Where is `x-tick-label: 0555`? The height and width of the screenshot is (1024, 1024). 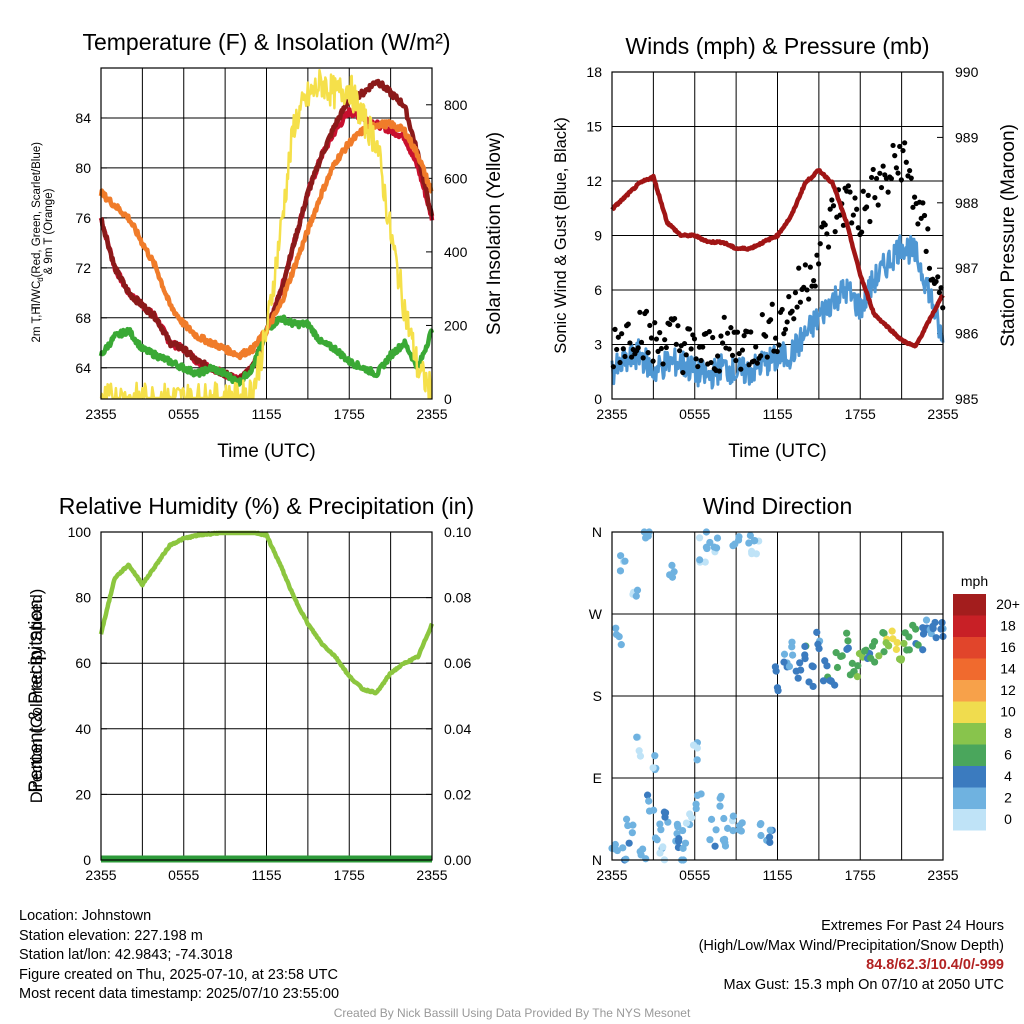 x-tick-label: 0555 is located at coordinates (183, 414).